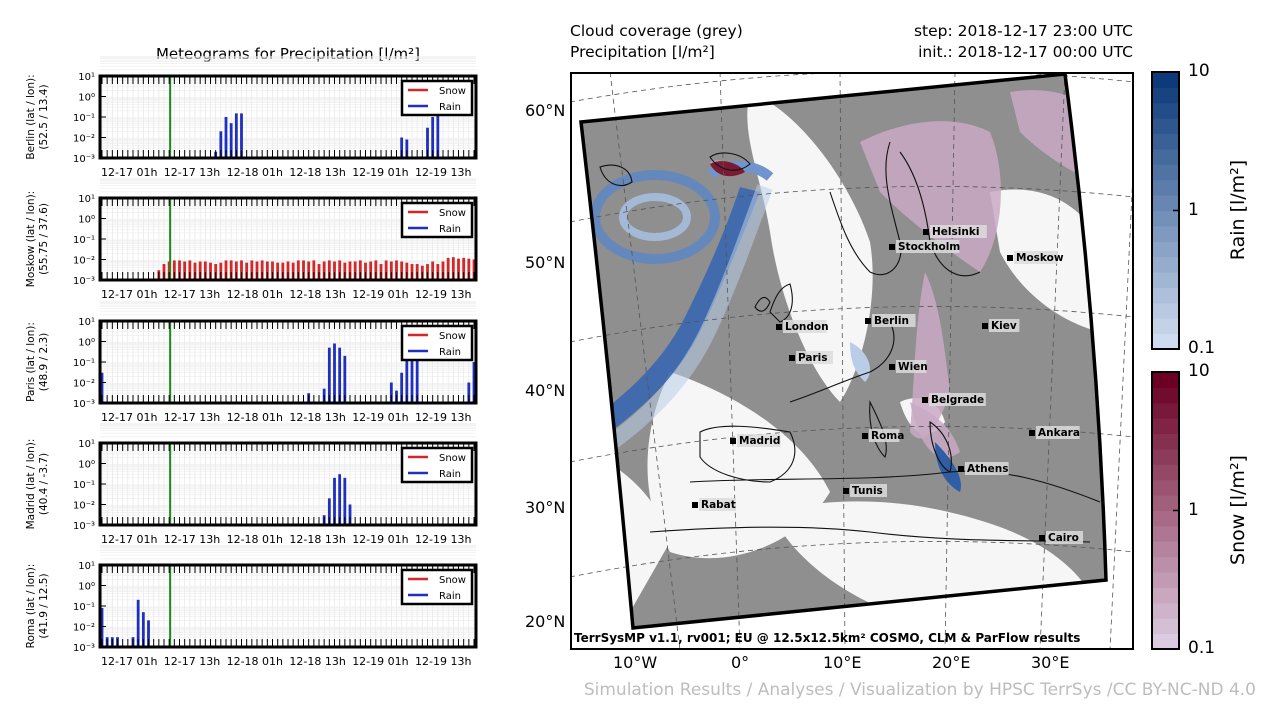 Image resolution: width=1280 pixels, height=720 pixels. What do you see at coordinates (1025, 52) in the screenshot?
I see `init-time: init.: 2018-12-17 00:00 UTC` at bounding box center [1025, 52].